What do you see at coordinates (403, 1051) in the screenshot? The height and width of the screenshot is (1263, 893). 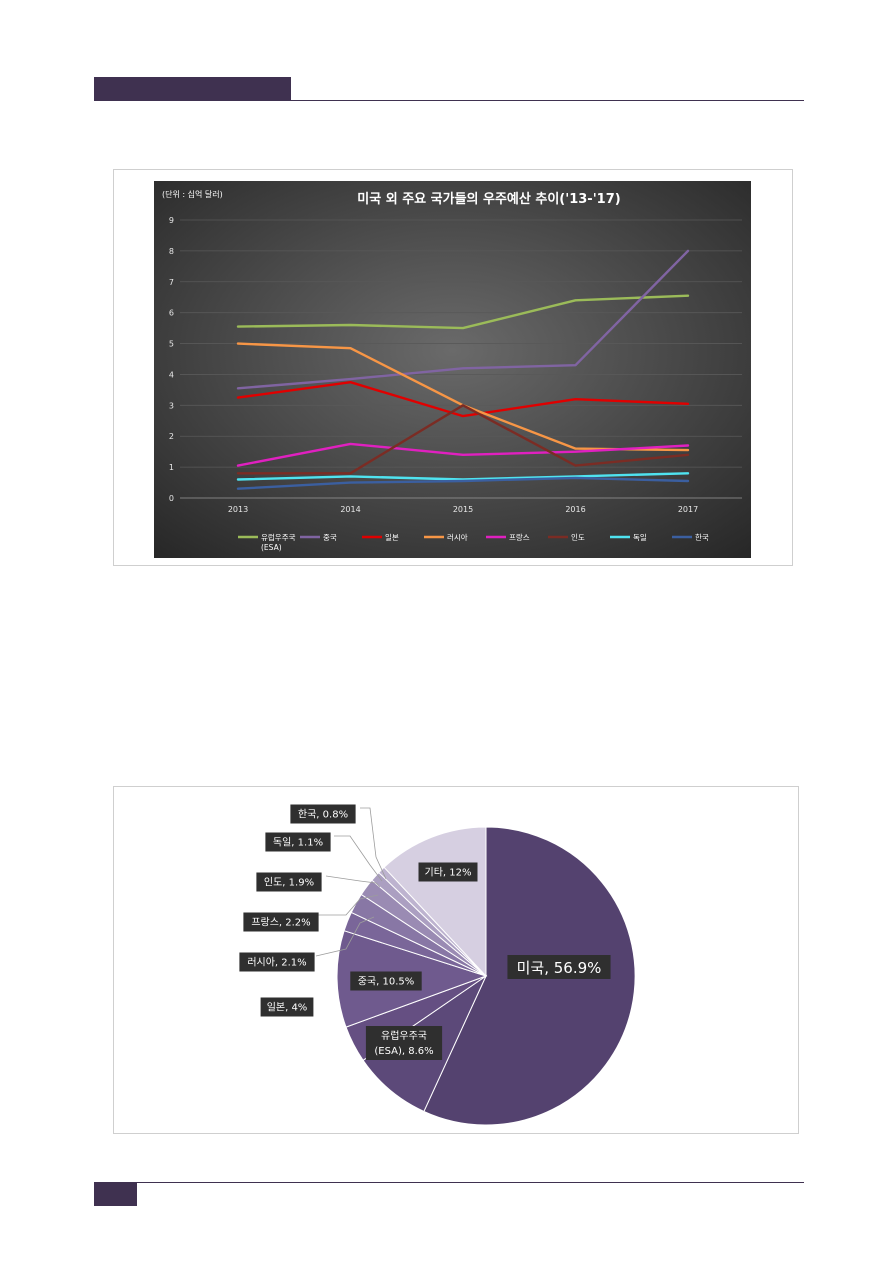 I see `slice-label-text: (ESA), 8.6%` at bounding box center [403, 1051].